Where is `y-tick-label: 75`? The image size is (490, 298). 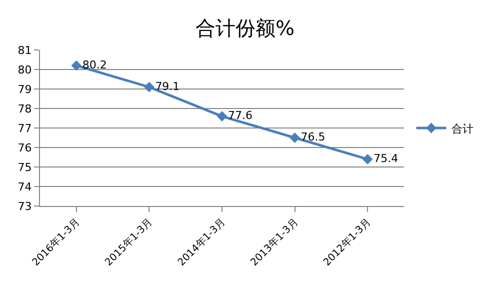 y-tick-label: 75 is located at coordinates (25, 167).